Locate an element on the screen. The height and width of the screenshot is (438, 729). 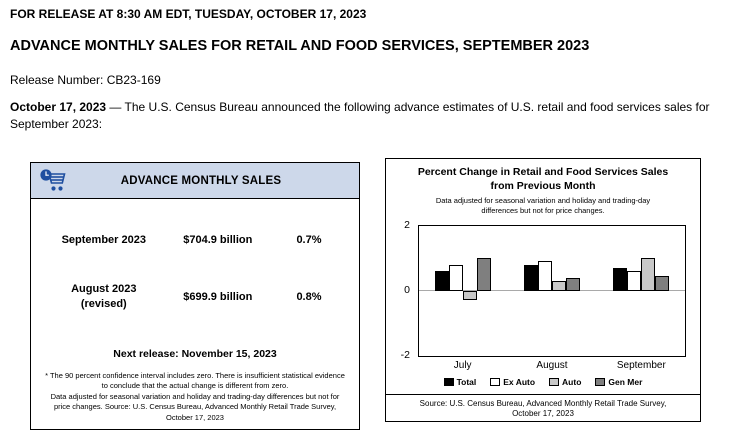
bar-september-total is located at coordinates (619, 279).